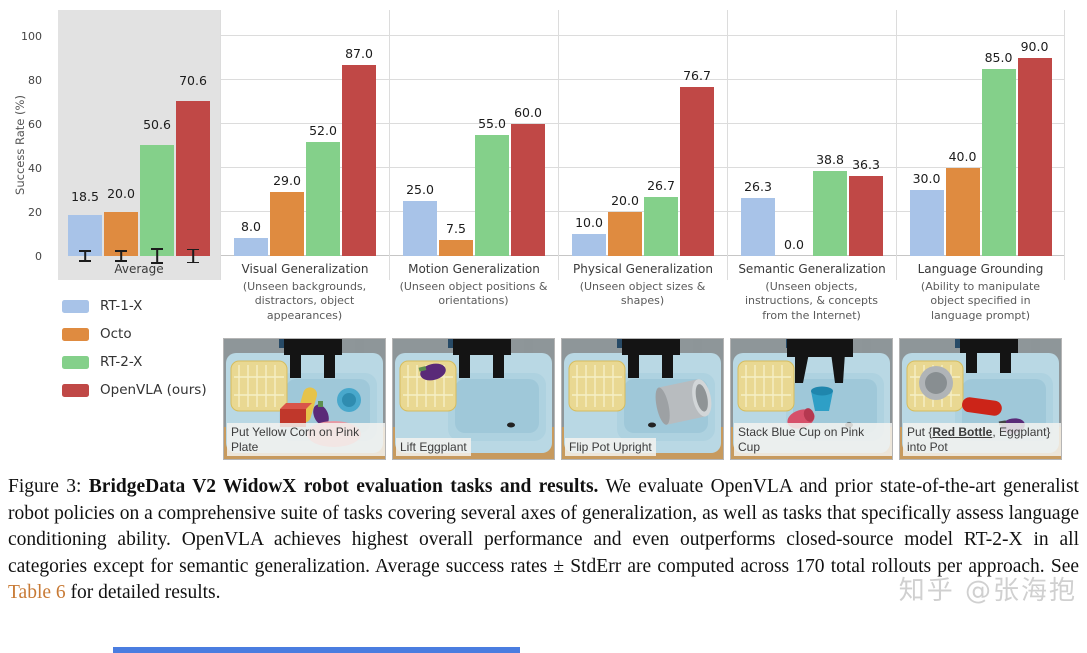  I want to click on bar-rt-2-x-physical-generalization: 26.7, so click(661, 217).